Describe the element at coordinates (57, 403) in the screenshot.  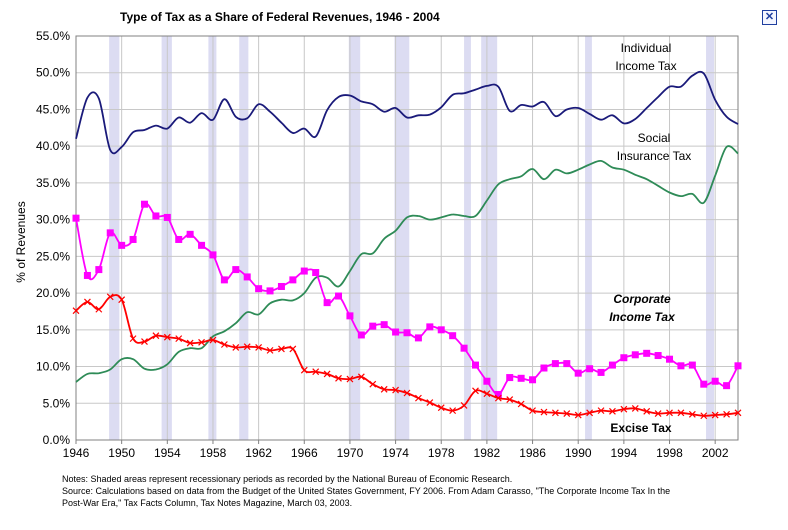
I see `y-tick-label: 5.0%` at that location.